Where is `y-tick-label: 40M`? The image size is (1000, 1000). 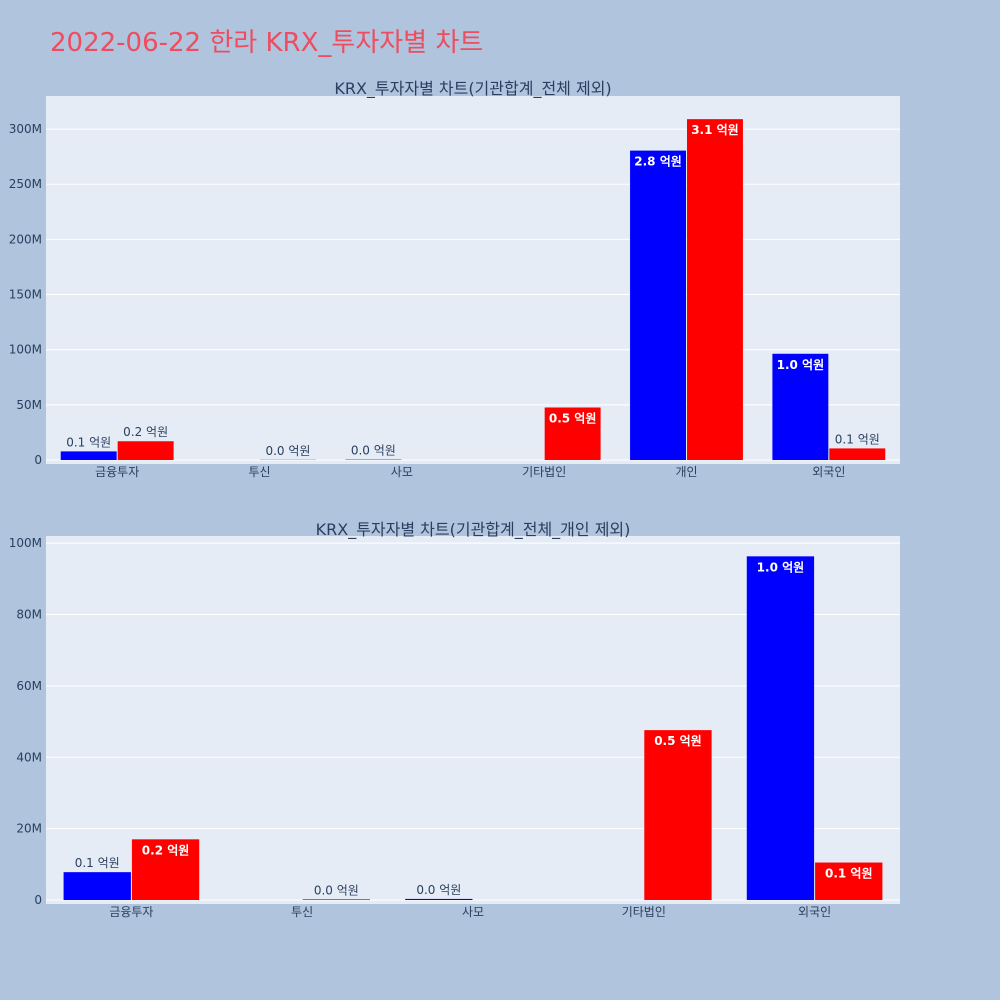 y-tick-label: 40M is located at coordinates (29, 757).